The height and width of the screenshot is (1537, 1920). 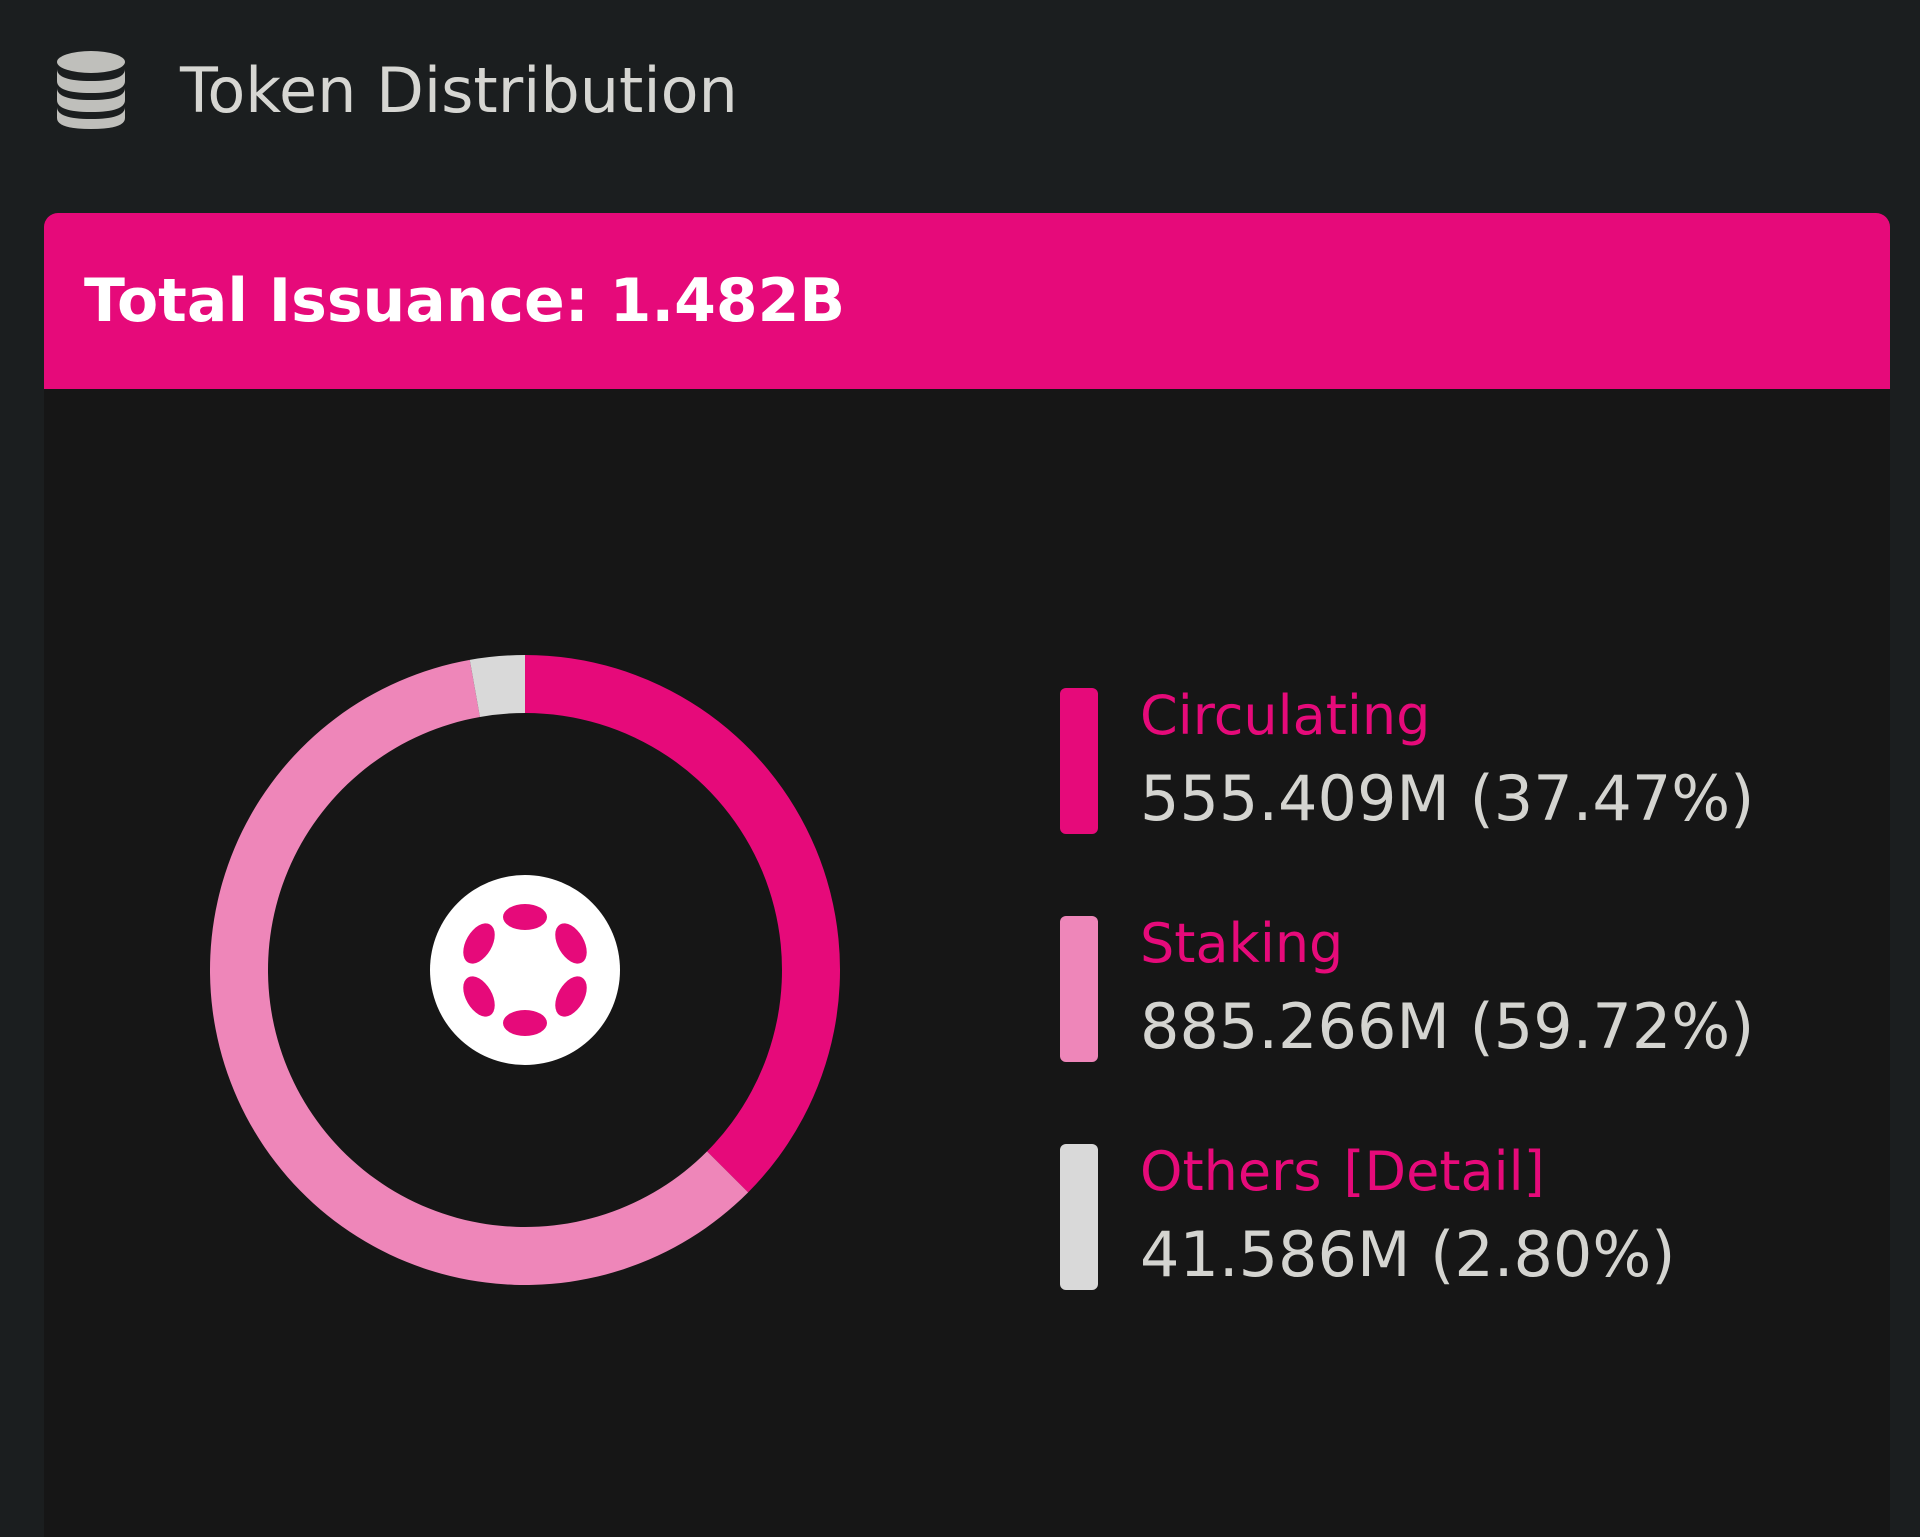 I want to click on section-title: Token Distribution, so click(x=459, y=90).